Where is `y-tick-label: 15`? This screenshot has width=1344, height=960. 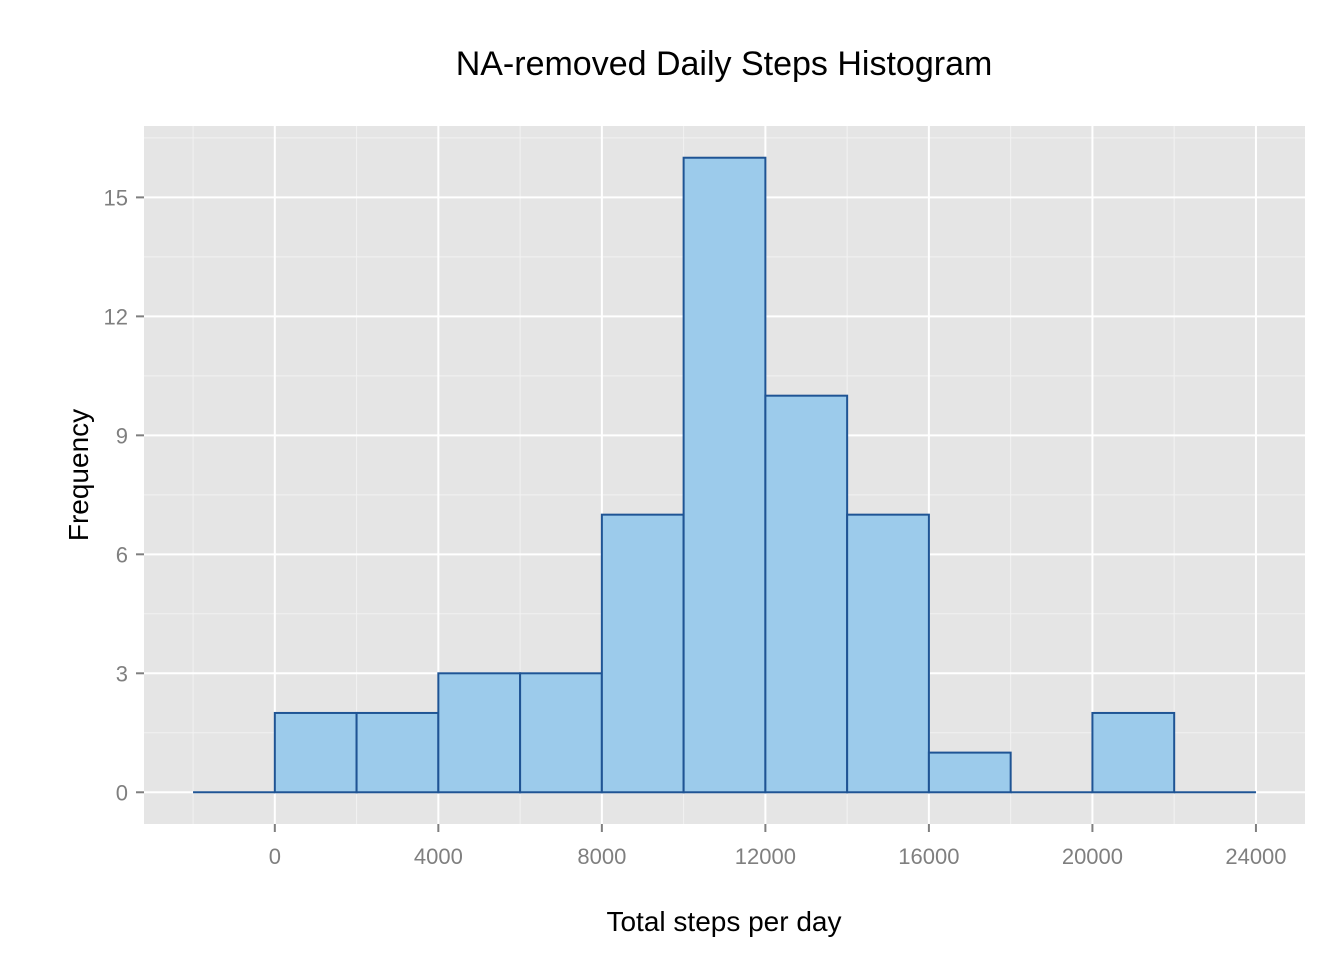 y-tick-label: 15 is located at coordinates (116, 197).